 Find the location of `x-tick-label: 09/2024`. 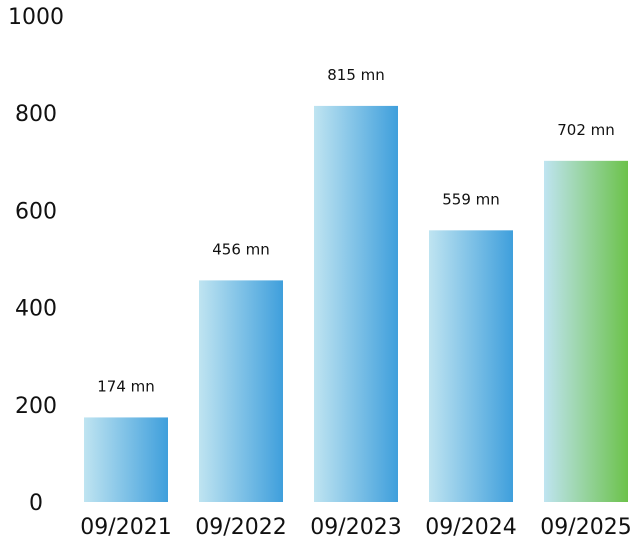

x-tick-label: 09/2024 is located at coordinates (470, 527).